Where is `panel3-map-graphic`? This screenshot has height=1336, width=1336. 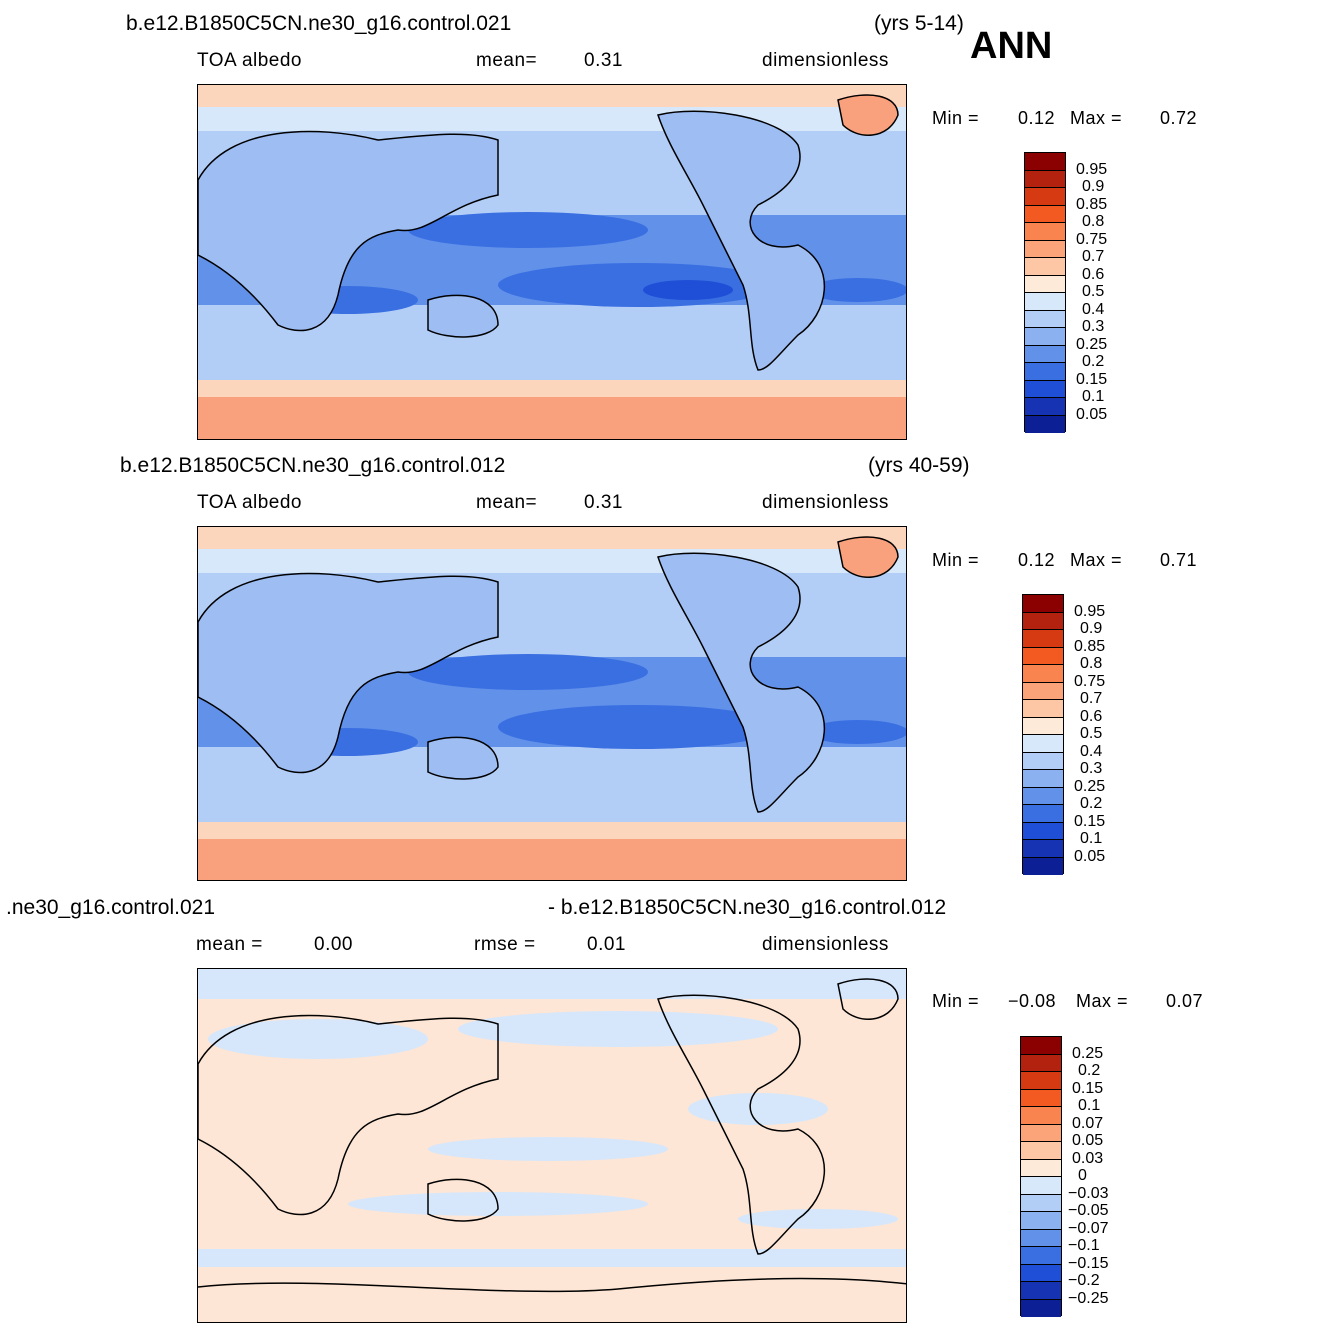
panel3-map-graphic is located at coordinates (552, 1145).